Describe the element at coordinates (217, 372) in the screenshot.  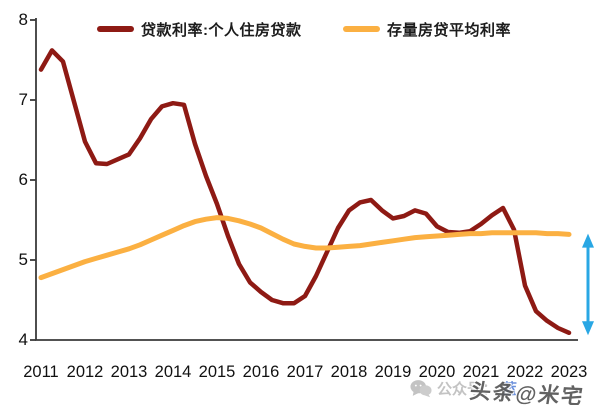
I see `x-tick-label: 2015` at that location.